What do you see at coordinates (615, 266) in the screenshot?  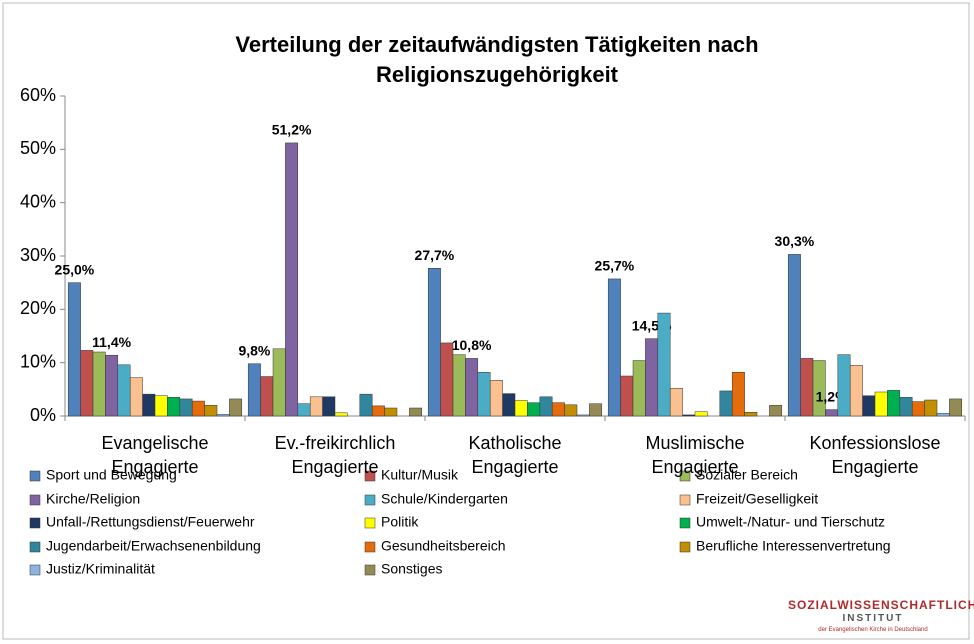 I see `data-label: 25,7%` at bounding box center [615, 266].